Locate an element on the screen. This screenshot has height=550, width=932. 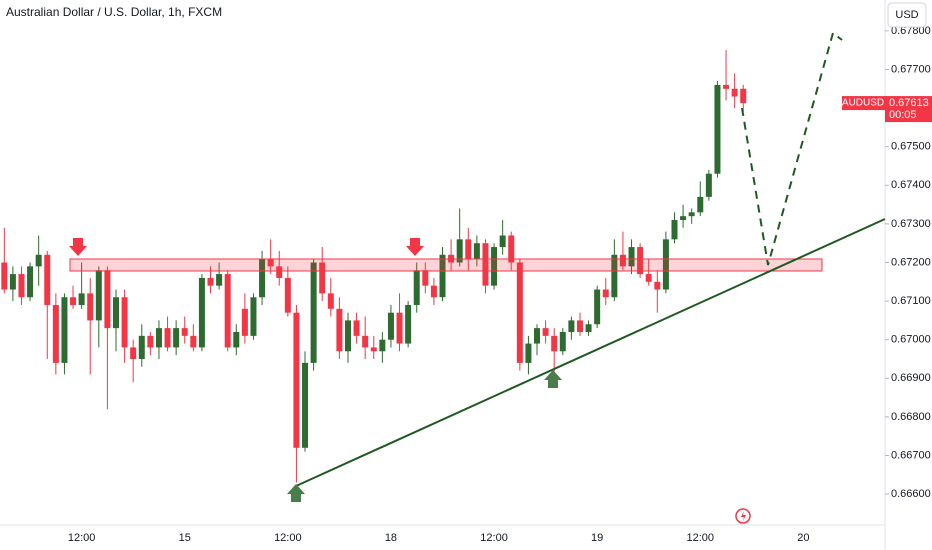
resistance-zone is located at coordinates (446, 265).